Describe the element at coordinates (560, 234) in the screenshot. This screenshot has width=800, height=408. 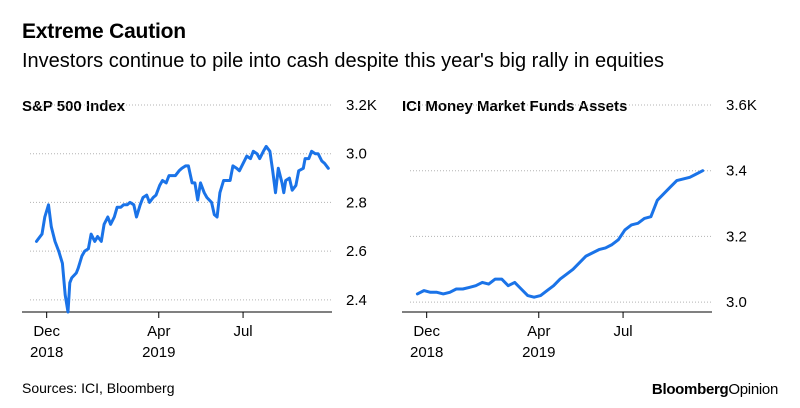
I see `mmf-series-line` at that location.